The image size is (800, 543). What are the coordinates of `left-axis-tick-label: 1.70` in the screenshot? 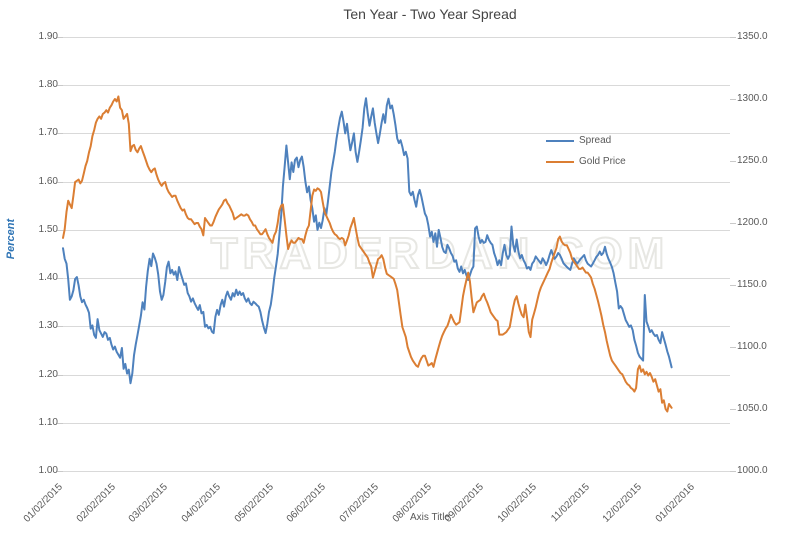 It's located at (48, 132).